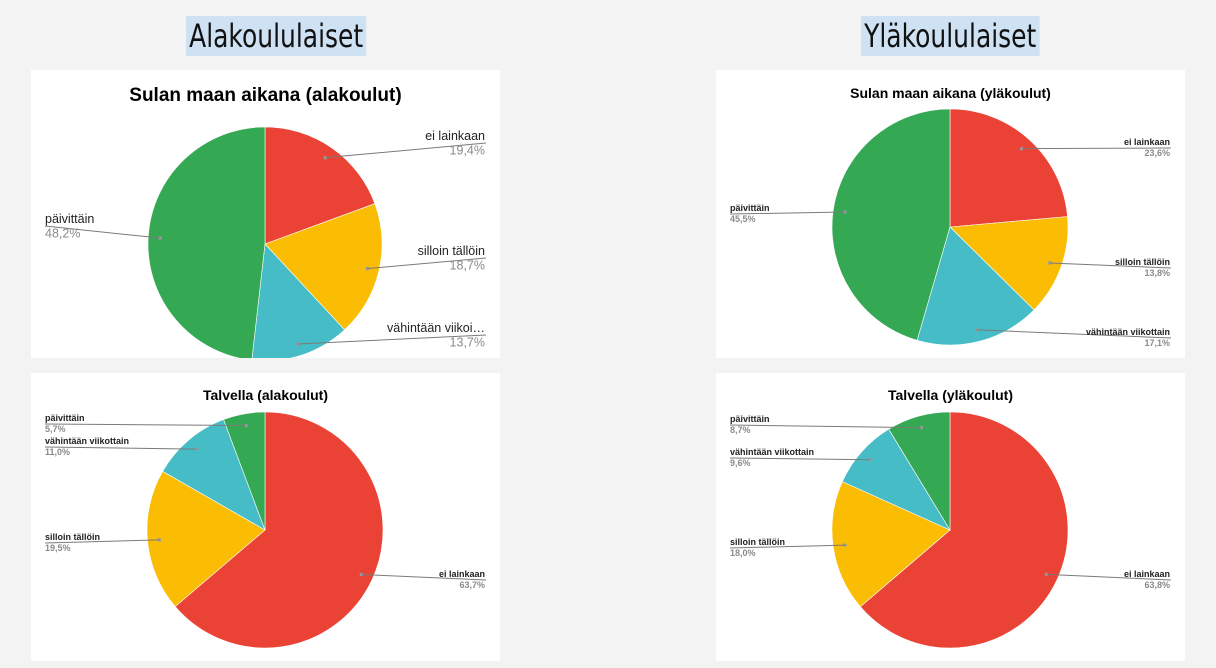 Image resolution: width=1216 pixels, height=668 pixels. I want to click on slice-value-label: 11,0%, so click(57, 452).